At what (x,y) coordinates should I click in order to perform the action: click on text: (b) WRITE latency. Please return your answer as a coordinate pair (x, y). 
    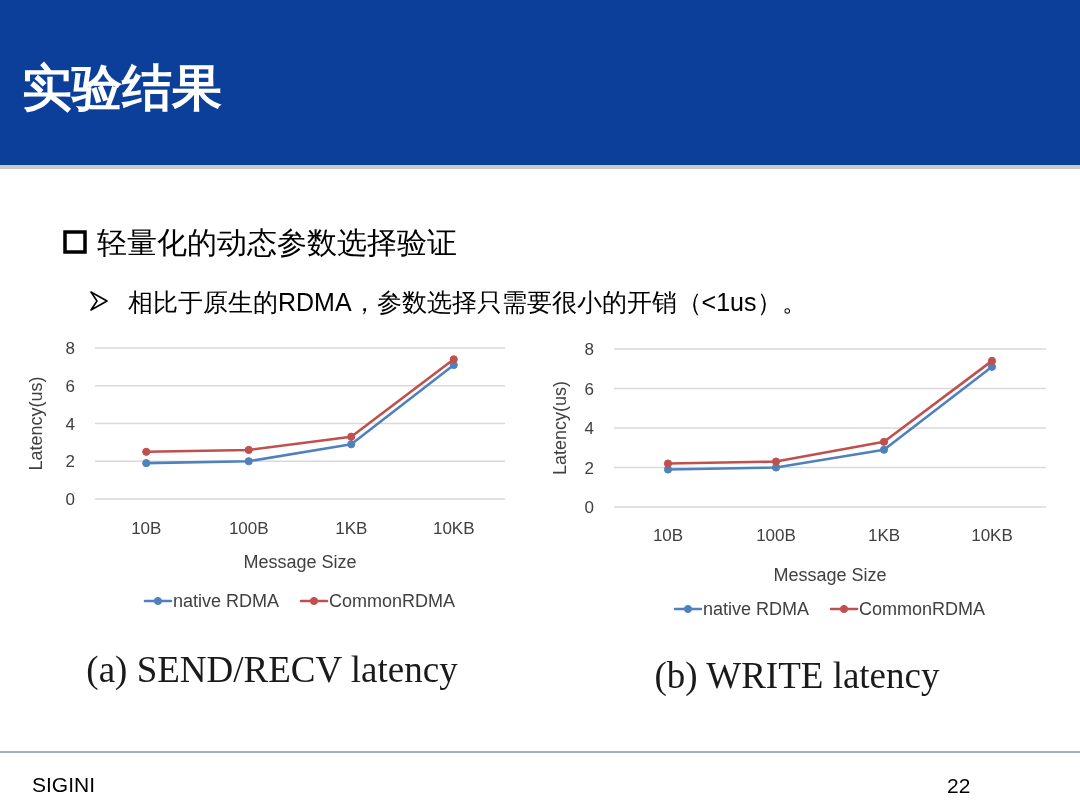
    Looking at the image, I should click on (797, 676).